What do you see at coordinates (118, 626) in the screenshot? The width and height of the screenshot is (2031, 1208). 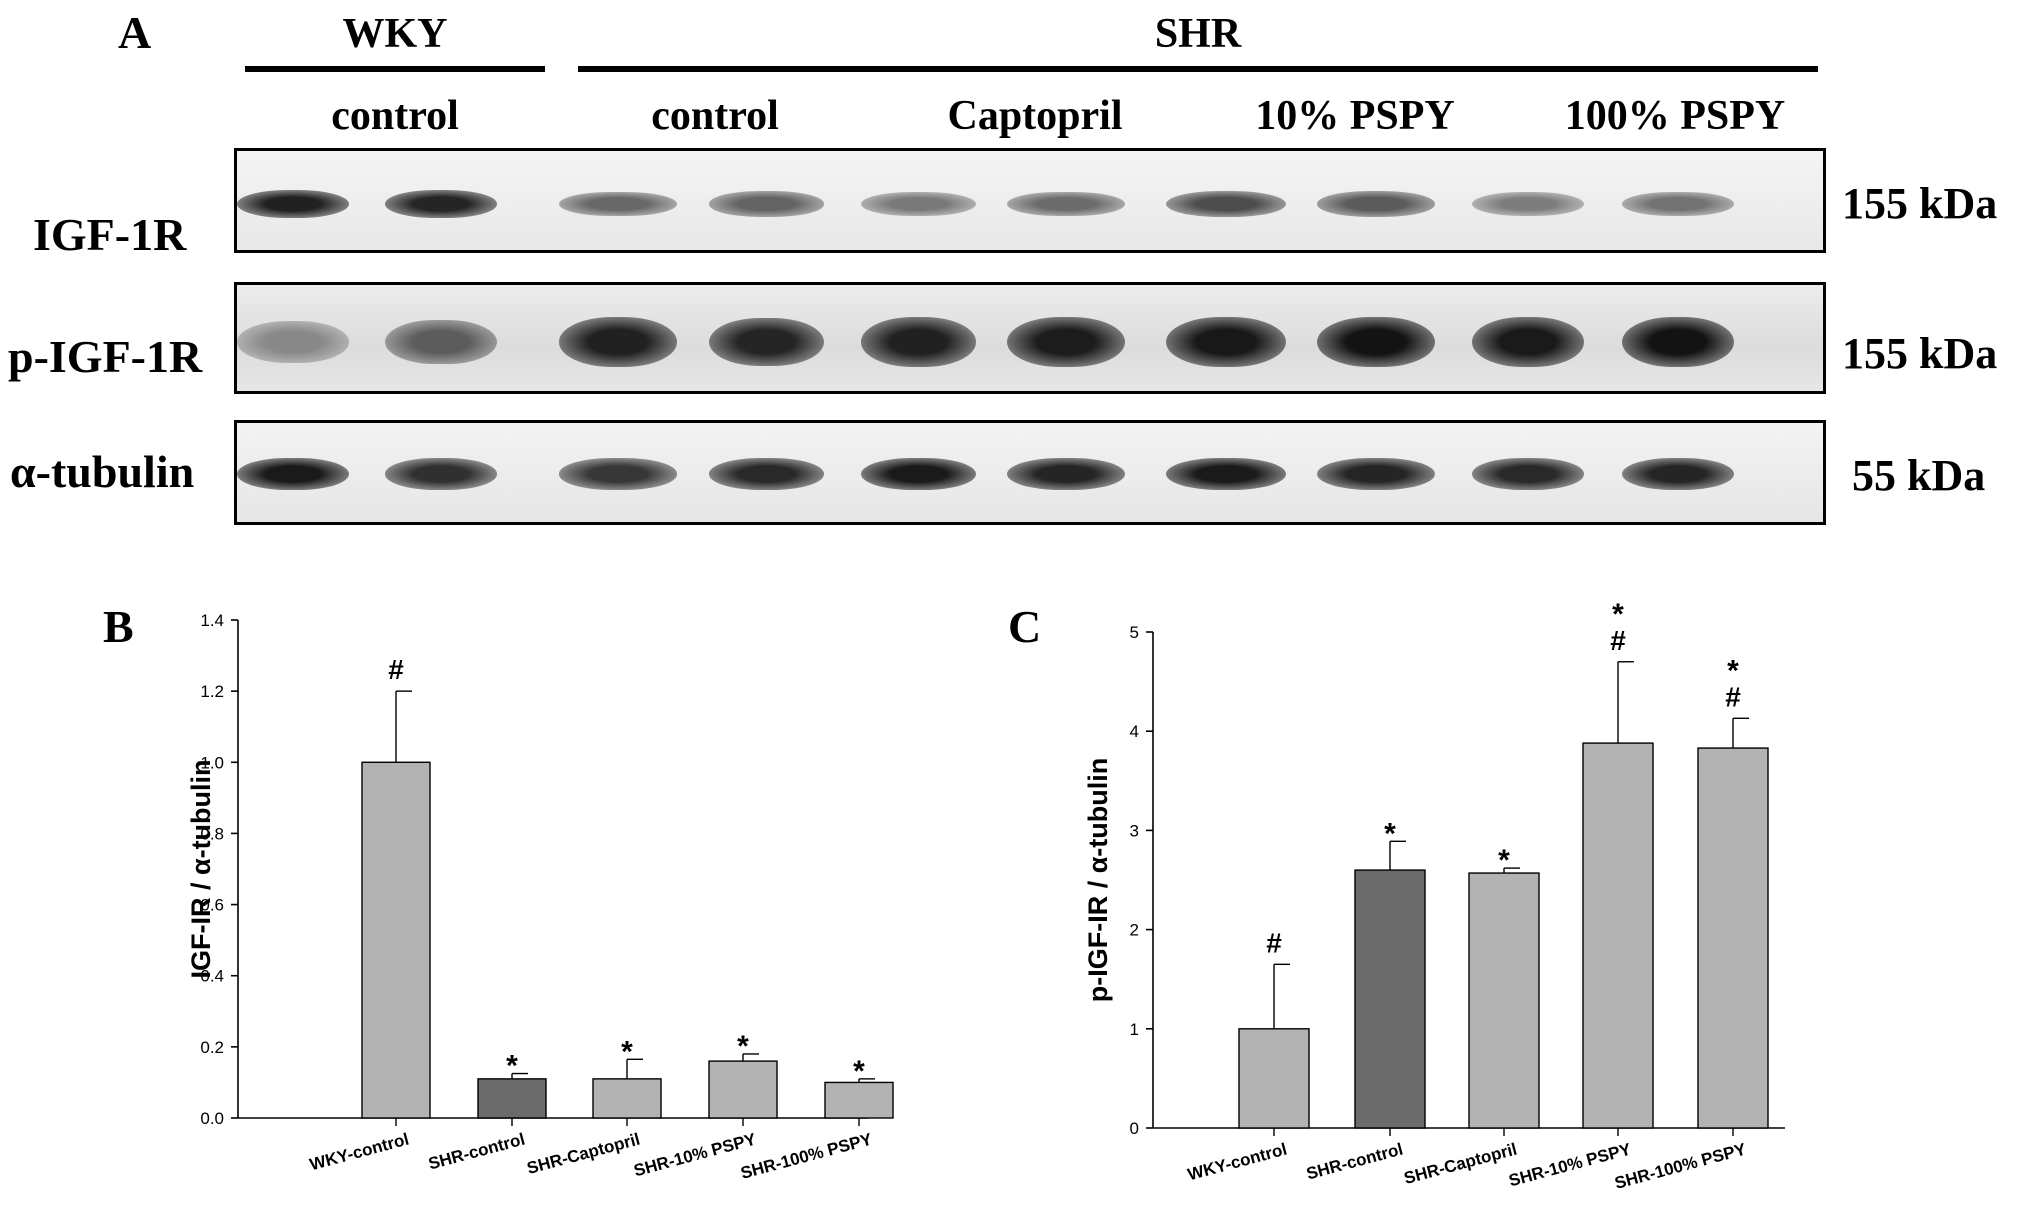 I see `panel-b-letter: B` at bounding box center [118, 626].